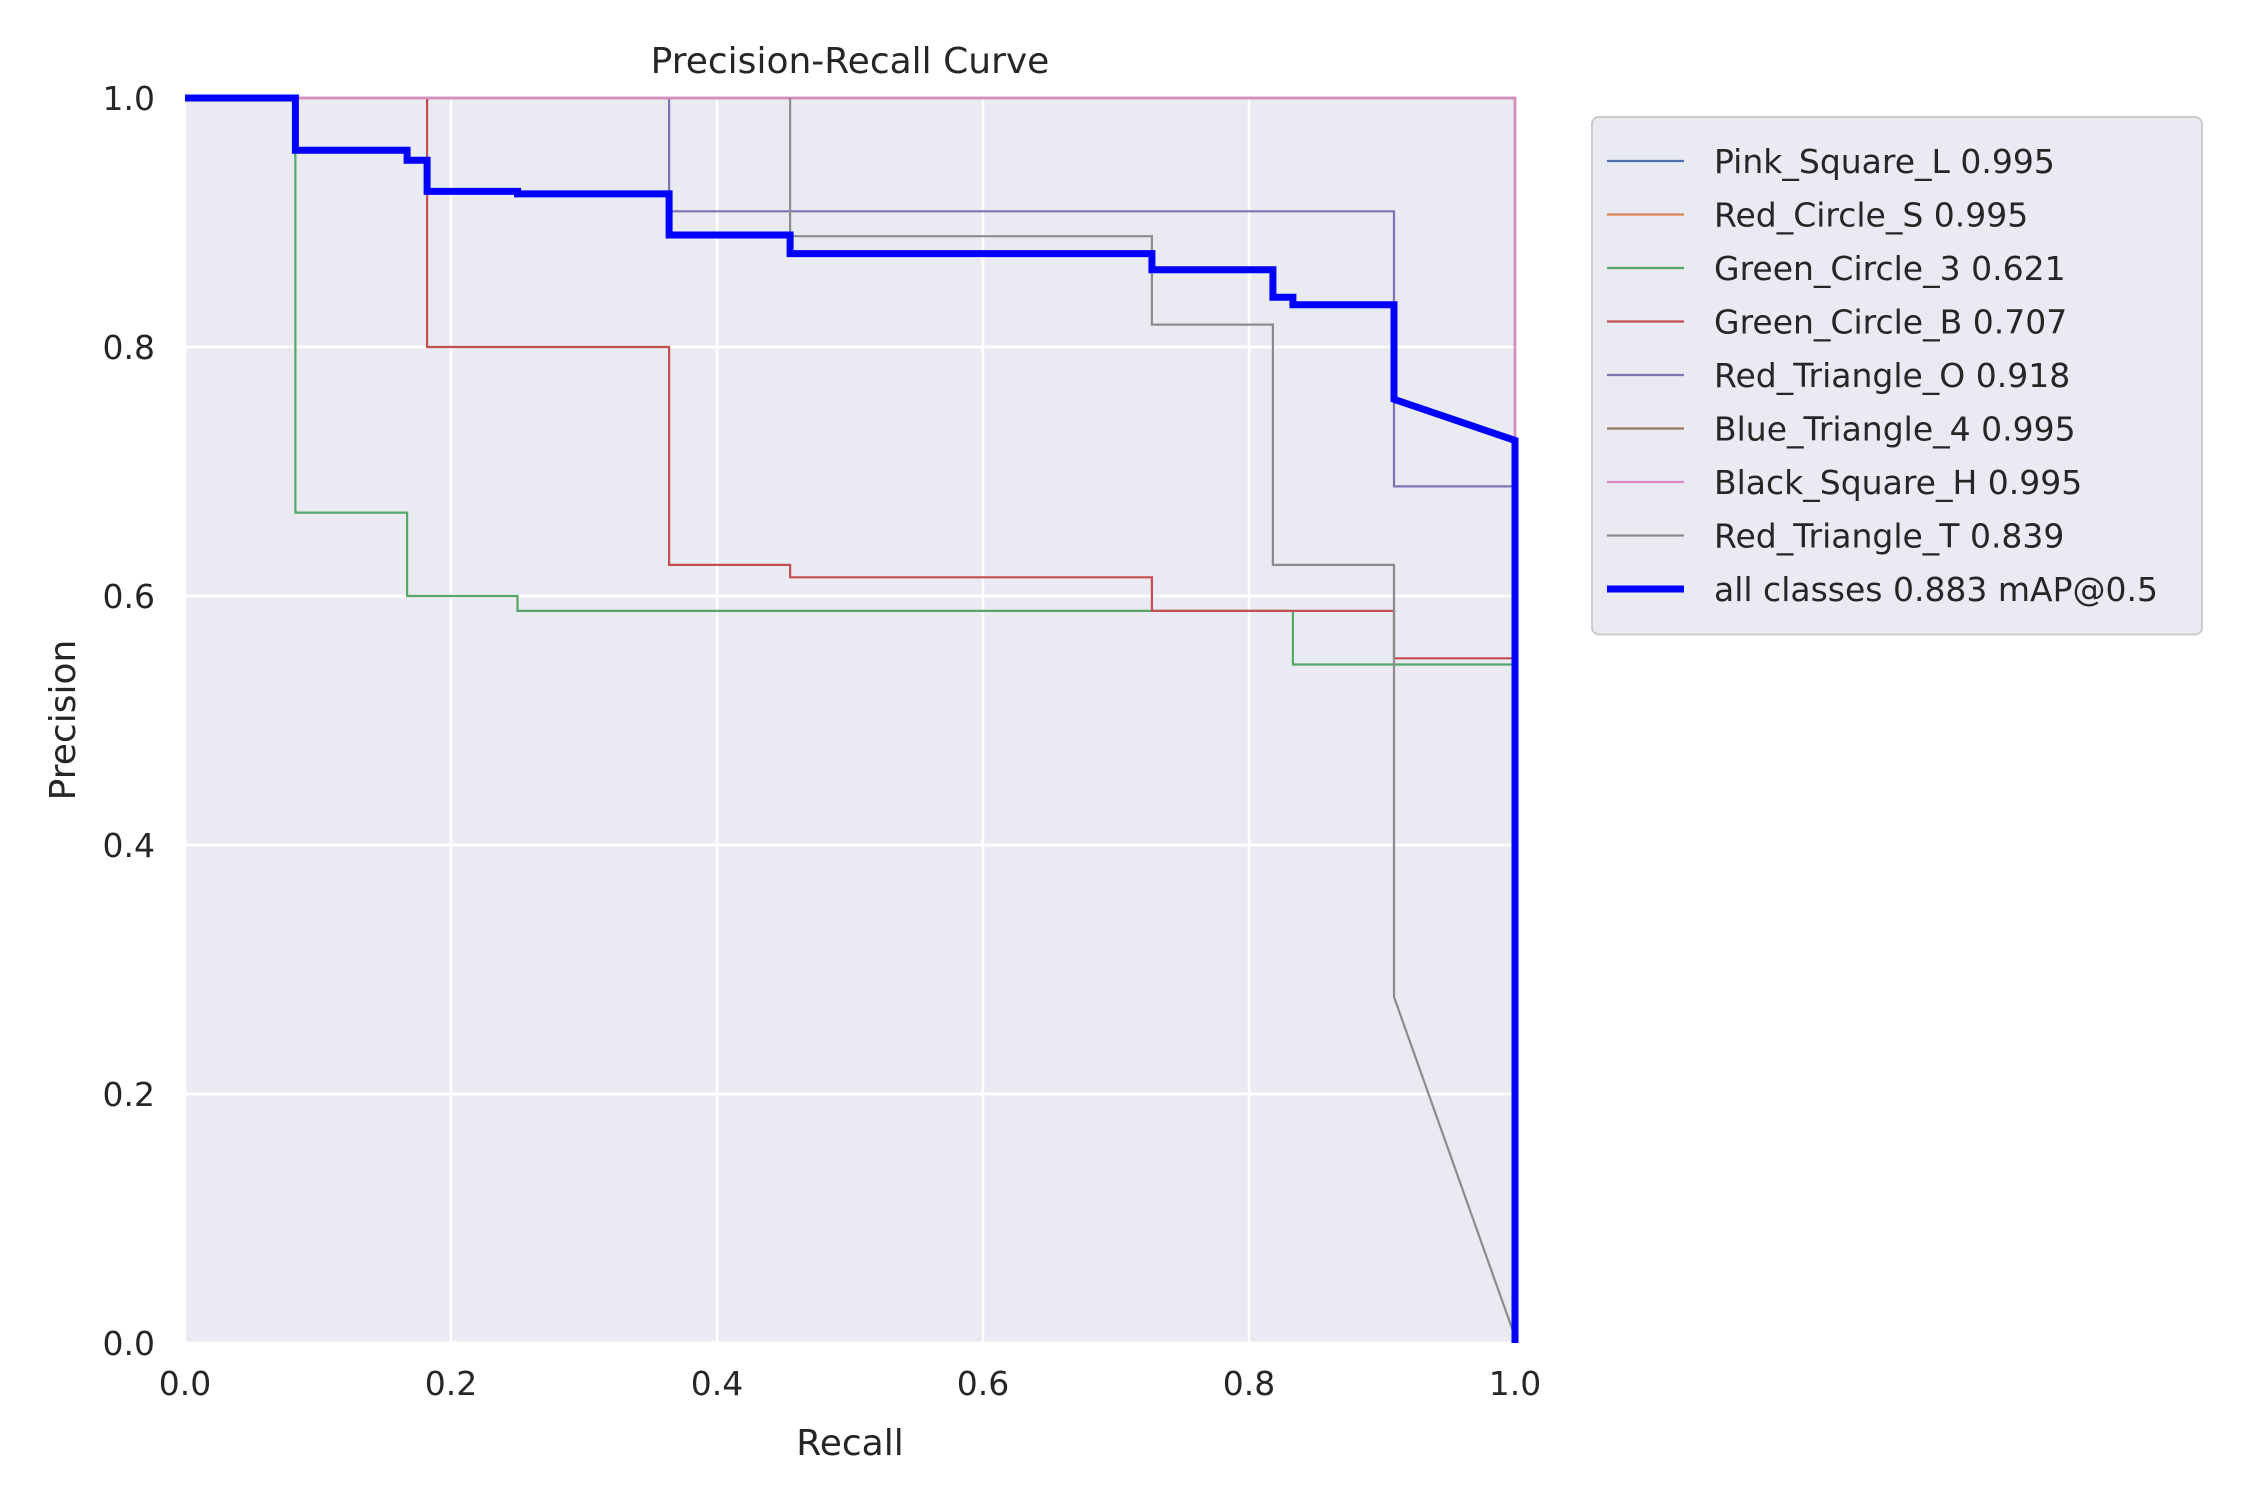  What do you see at coordinates (129, 596) in the screenshot?
I see `y-tick-label: 0.6` at bounding box center [129, 596].